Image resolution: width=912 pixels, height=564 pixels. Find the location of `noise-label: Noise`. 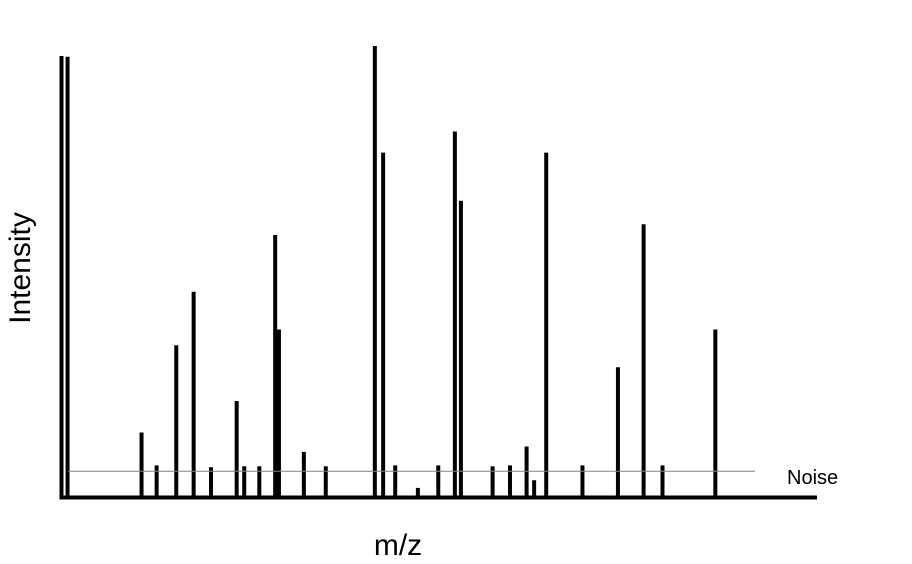

noise-label: Noise is located at coordinates (812, 478).